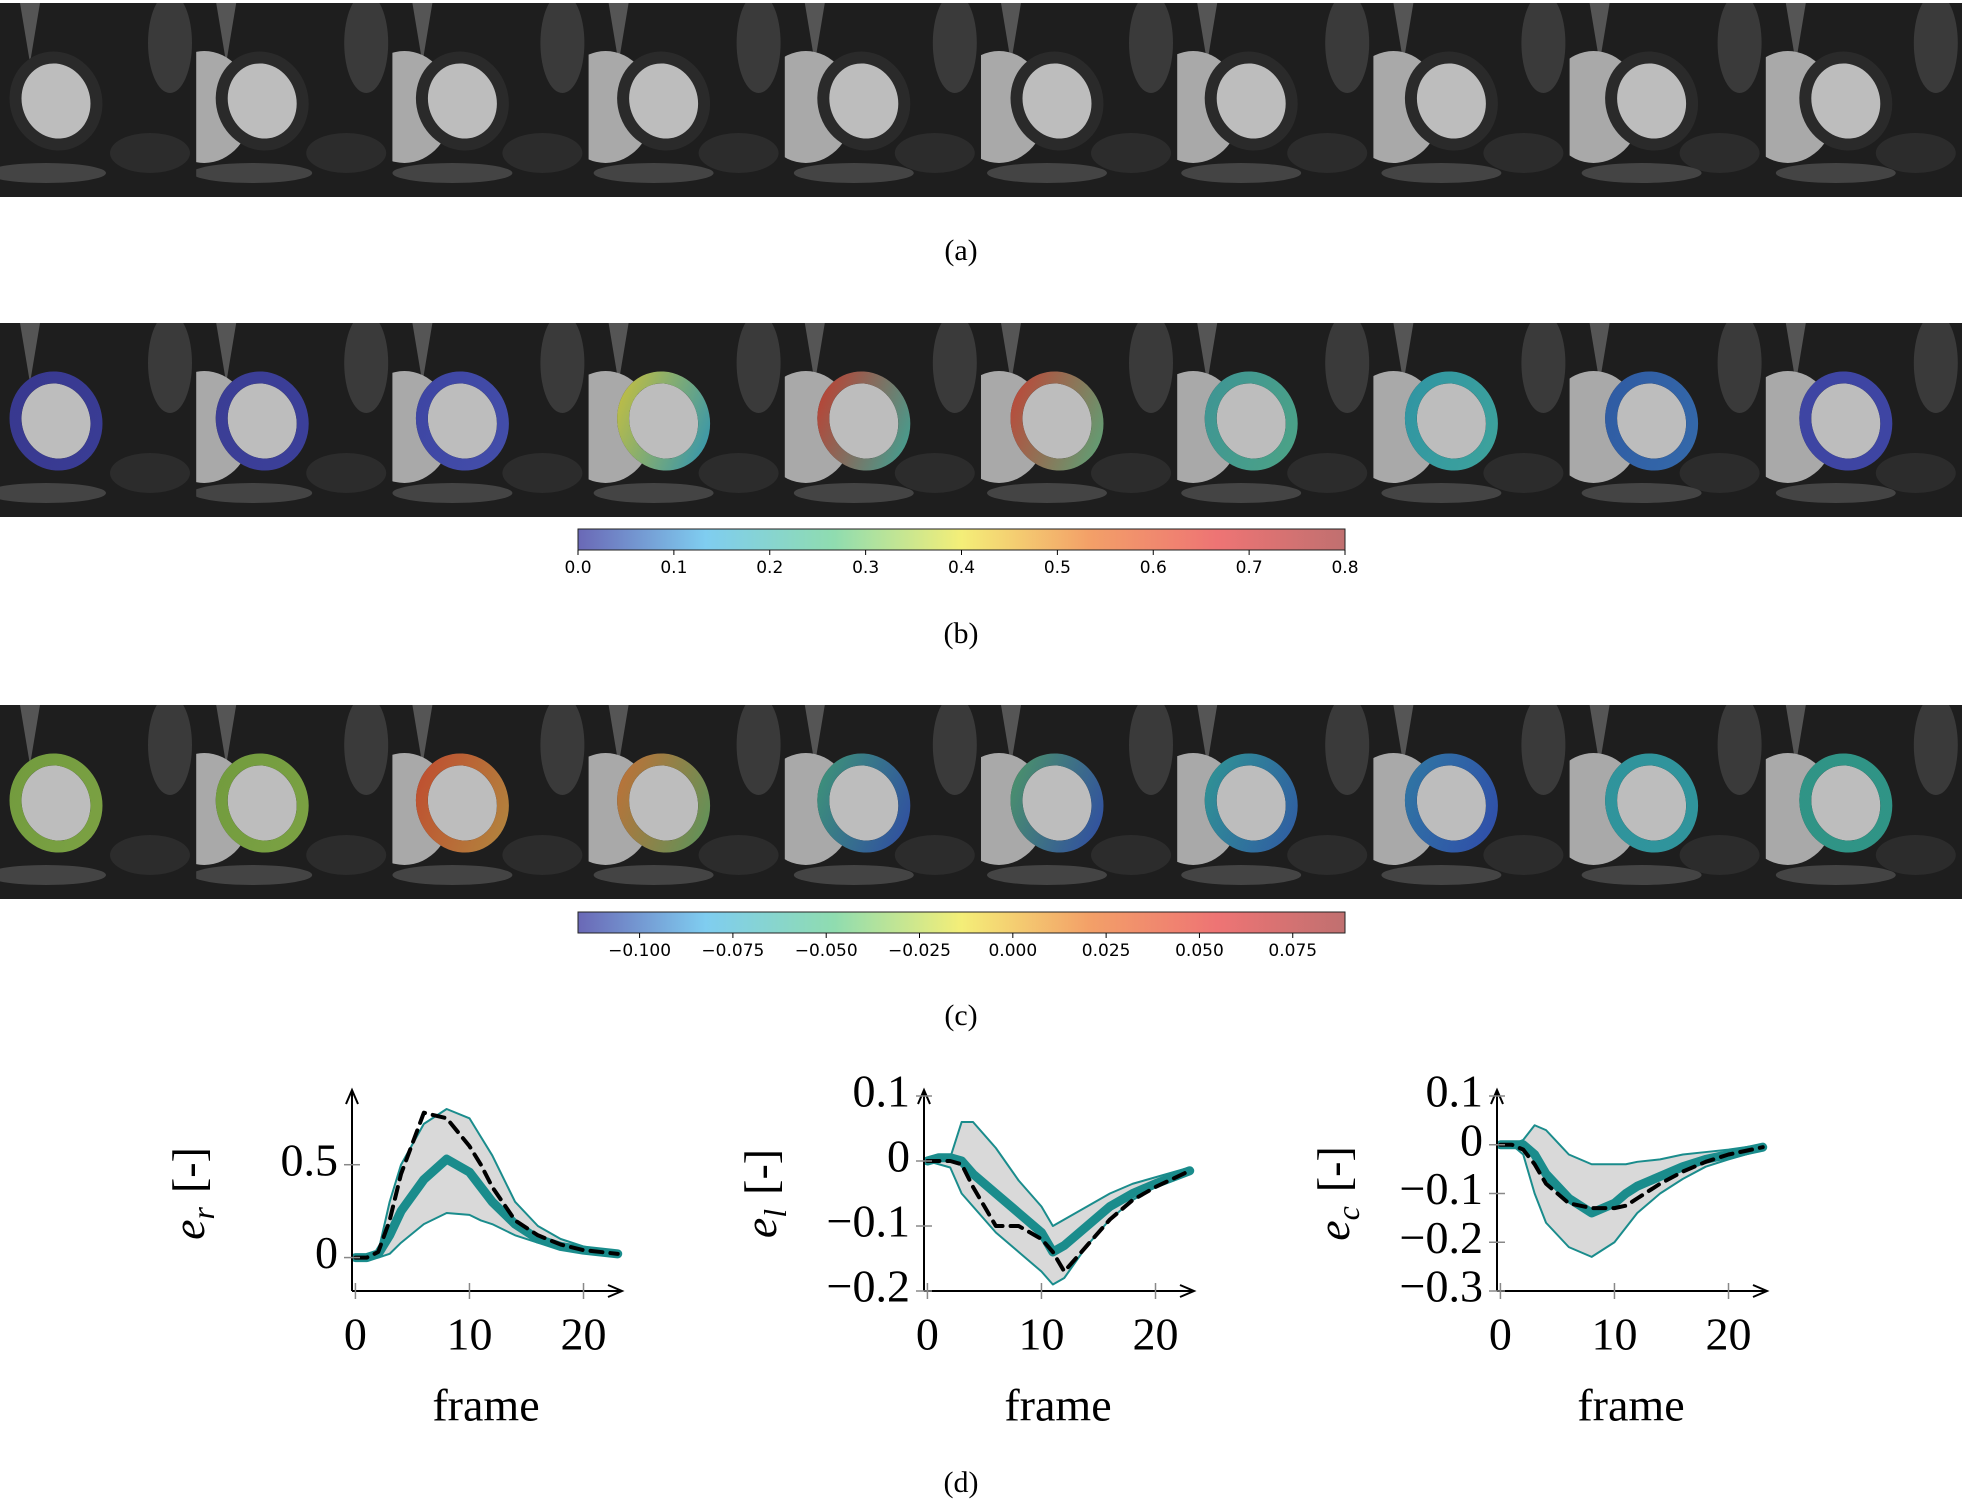  Describe the element at coordinates (769, 568) in the screenshot. I see `colorbar-tick-label: 0.2` at that location.